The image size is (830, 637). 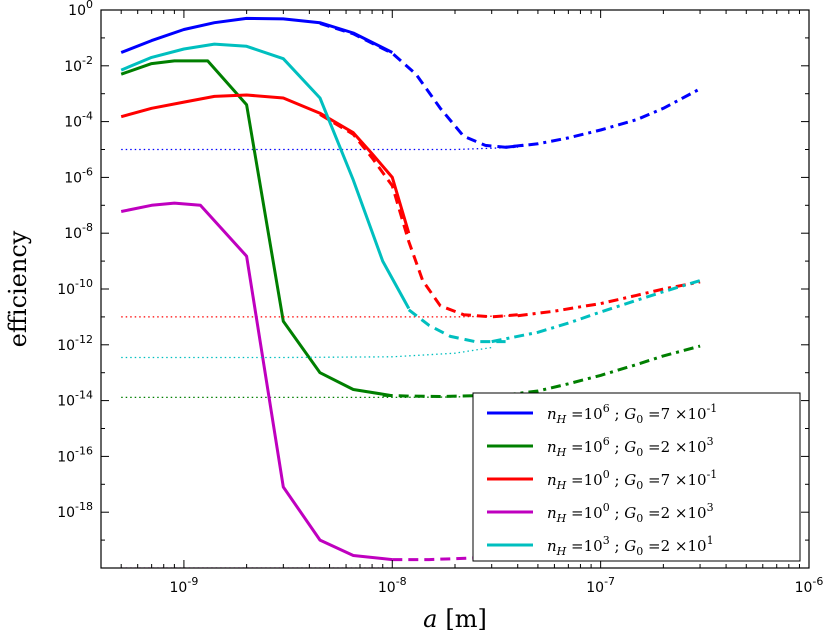 I want to click on y-tick-label: 10⁻¹⁸, so click(x=75, y=510).